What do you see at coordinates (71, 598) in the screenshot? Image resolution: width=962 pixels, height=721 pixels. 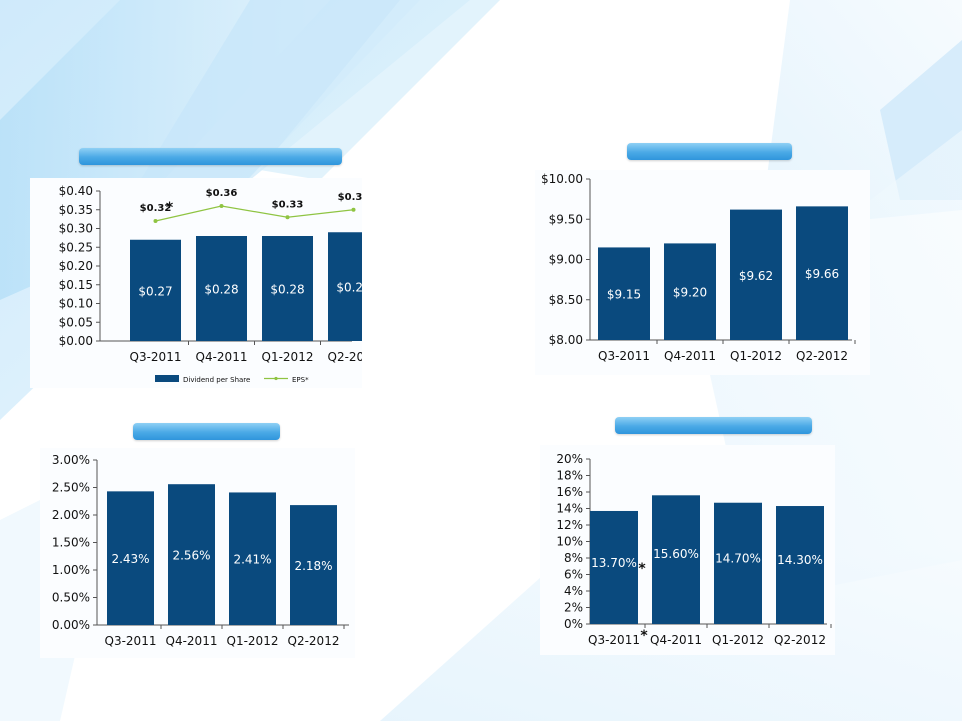 I see `y-tick-label: 0.50%` at bounding box center [71, 598].